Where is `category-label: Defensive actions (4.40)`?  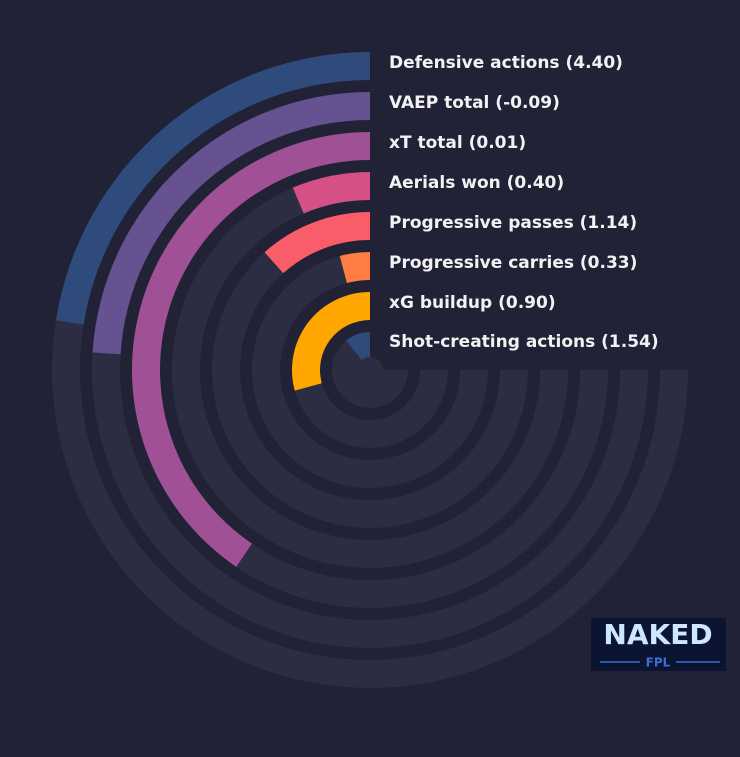
category-label: Defensive actions (4.40) is located at coordinates (506, 63).